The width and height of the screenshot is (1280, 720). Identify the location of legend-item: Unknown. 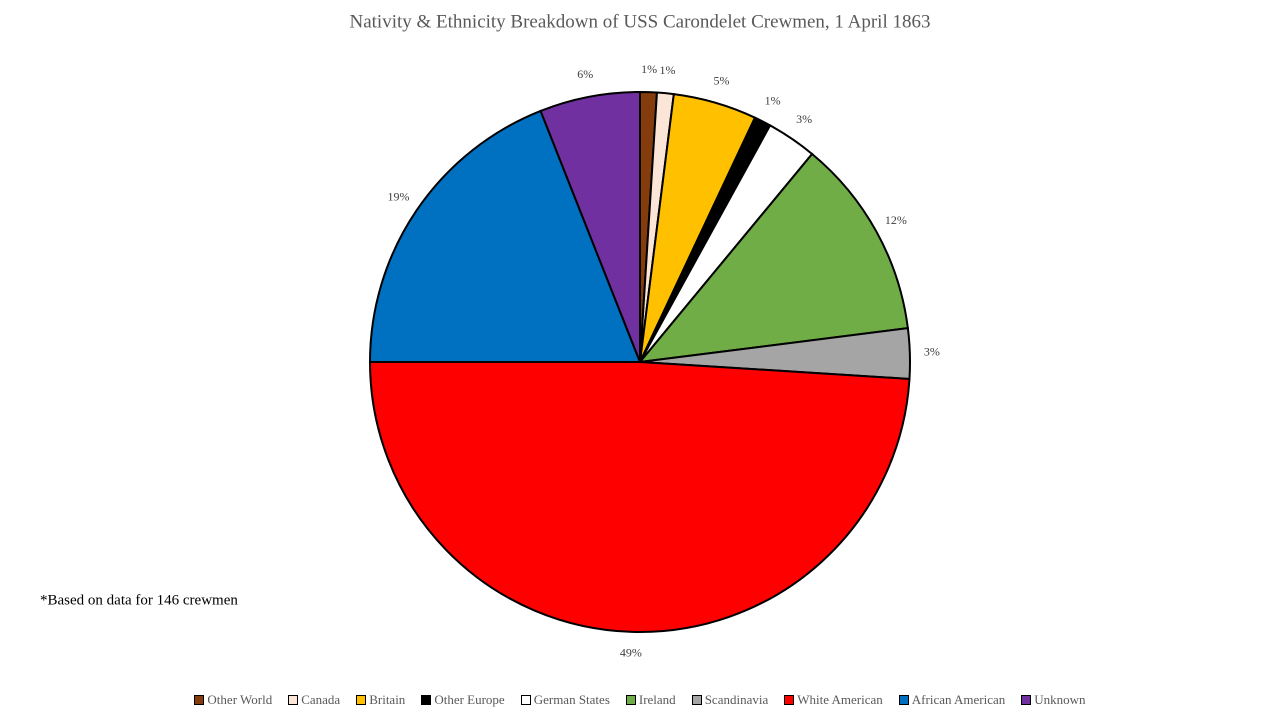
(1053, 700).